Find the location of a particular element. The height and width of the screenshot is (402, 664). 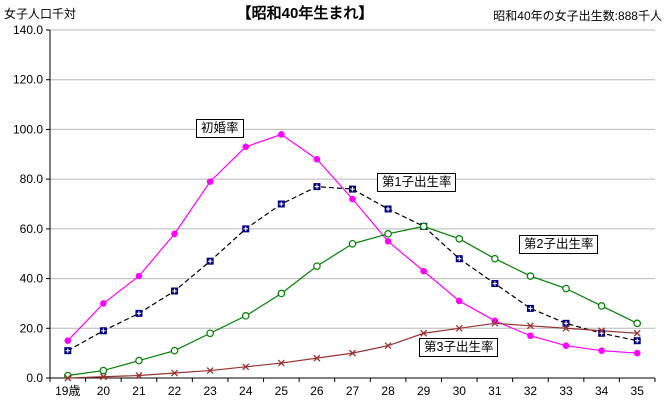

svg-text: 20.0 is located at coordinates (32, 328).